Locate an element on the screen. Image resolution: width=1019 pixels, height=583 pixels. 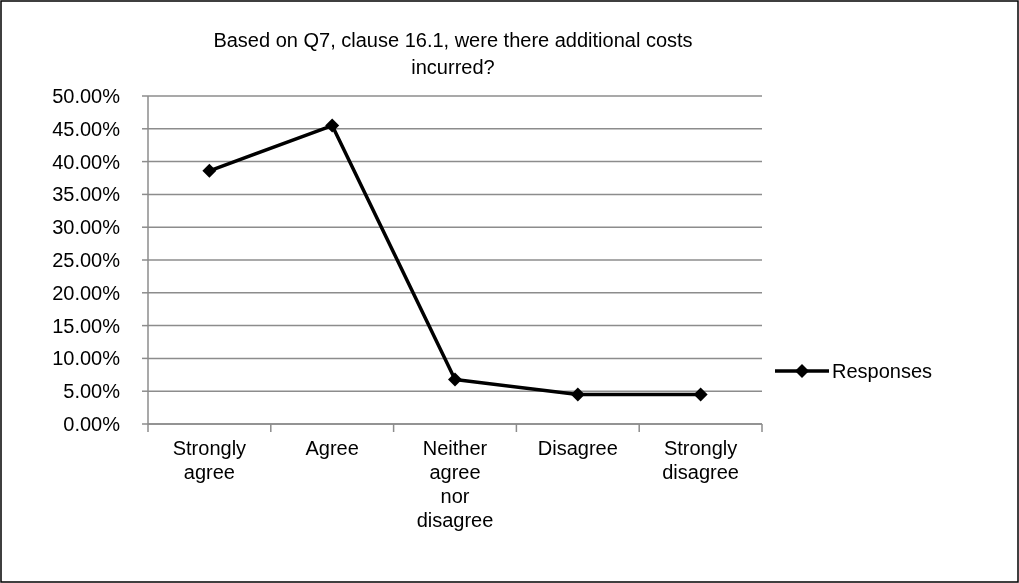
y-tick-label: 25.00% is located at coordinates (86, 260).